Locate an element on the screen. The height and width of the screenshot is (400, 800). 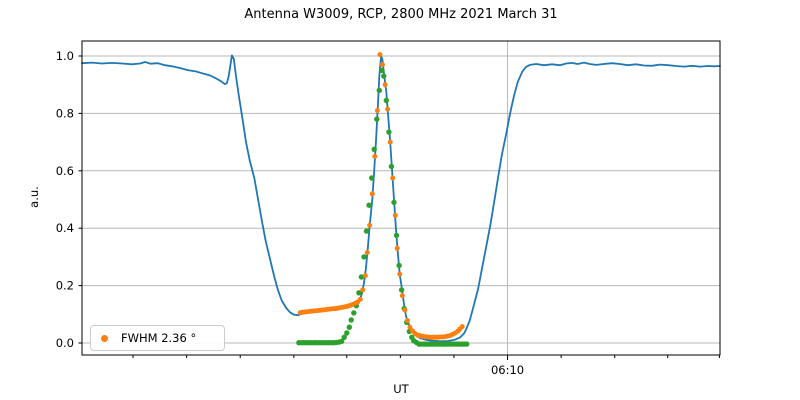
legend-label: FWHM 2.36 ° is located at coordinates (159, 338).